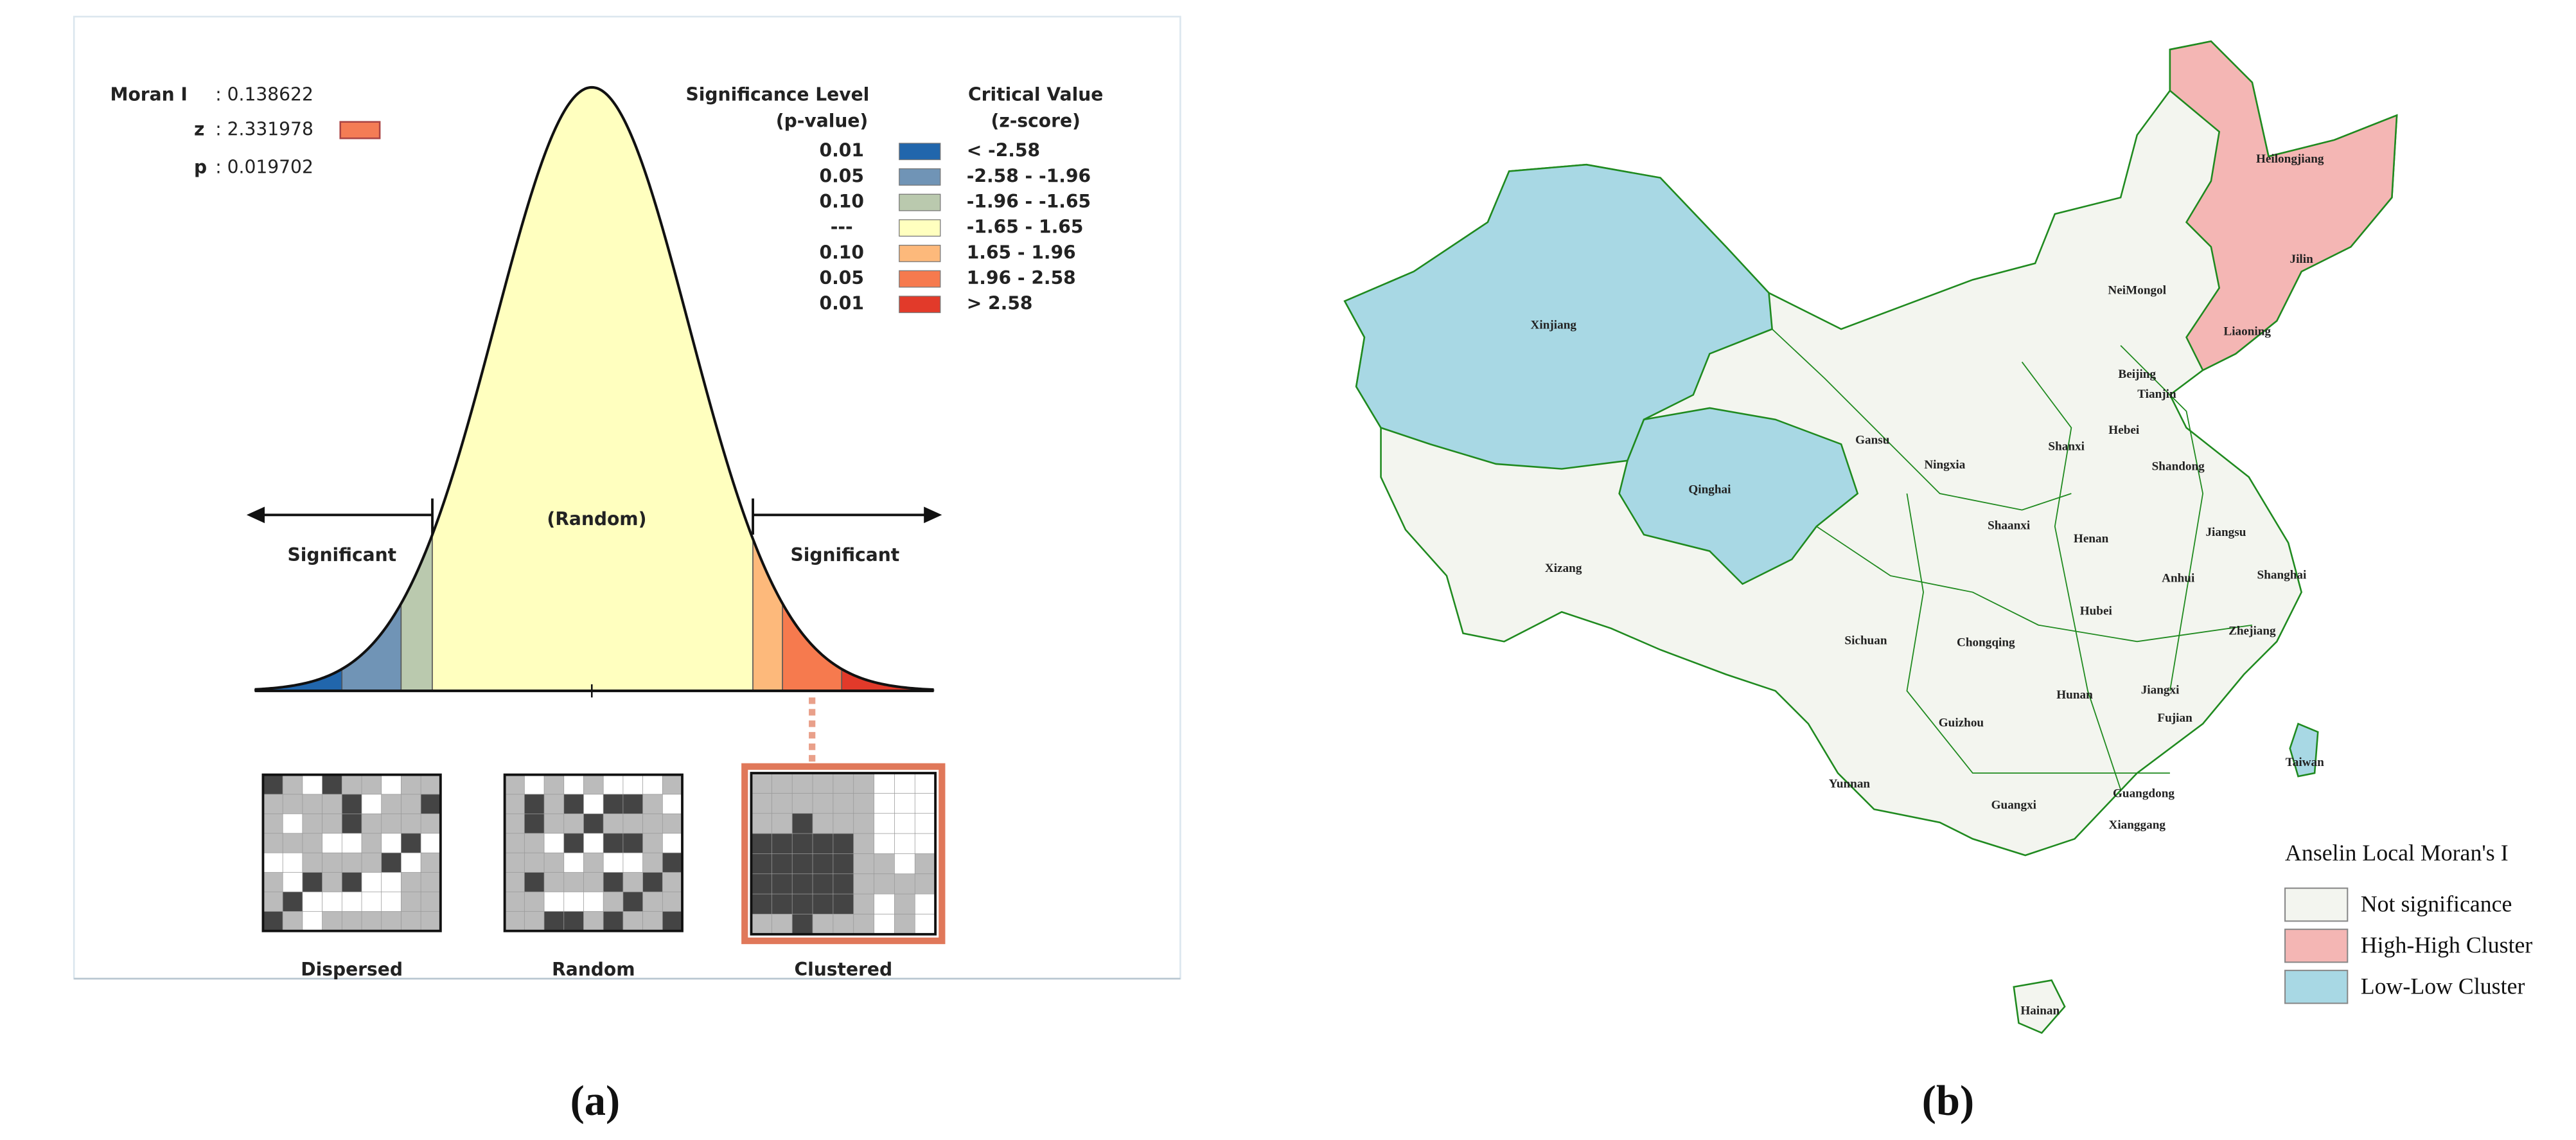 The height and width of the screenshot is (1140, 2576). What do you see at coordinates (264, 94) in the screenshot?
I see `stat-value: : 0.138622` at bounding box center [264, 94].